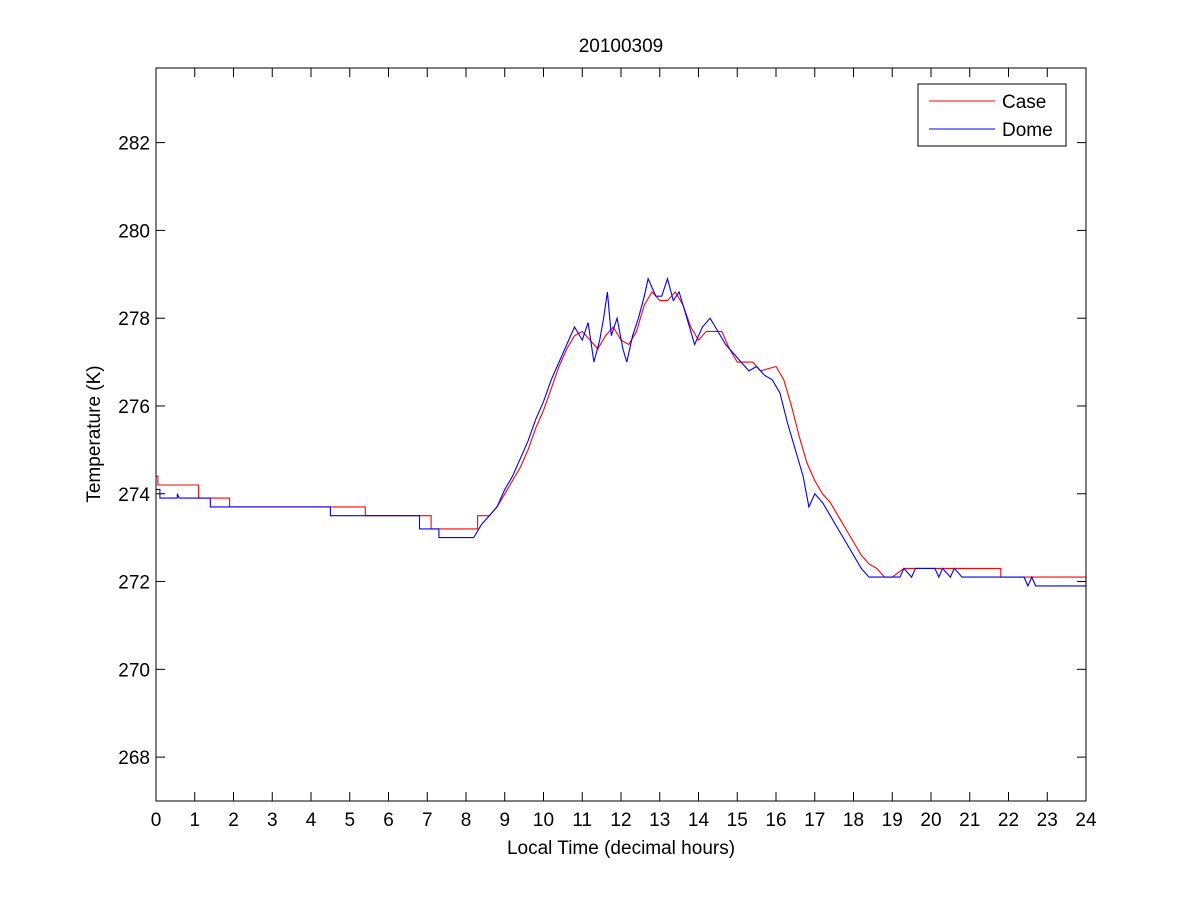 Image resolution: width=1200 pixels, height=900 pixels. I want to click on legend: Case Dome, so click(992, 115).